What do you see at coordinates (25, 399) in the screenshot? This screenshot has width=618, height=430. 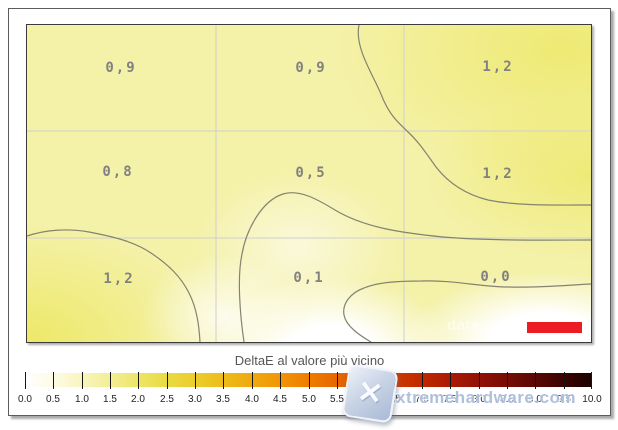 I see `colorbar-tick-label: 0.0` at bounding box center [25, 399].